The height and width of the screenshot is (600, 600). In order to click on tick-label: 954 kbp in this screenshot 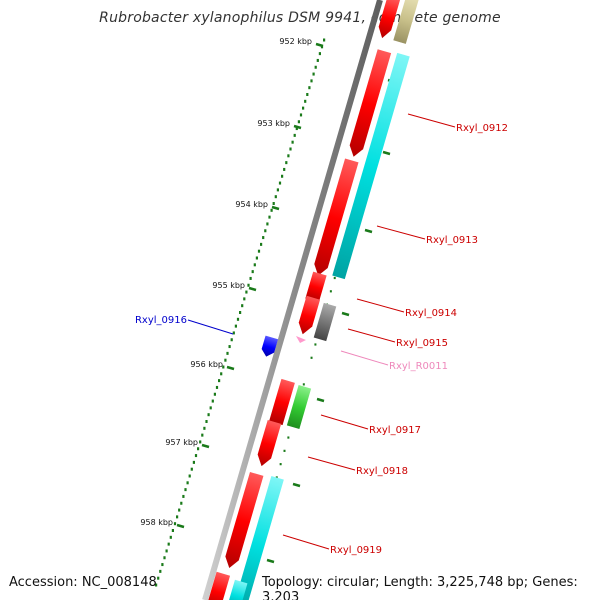, I will do `click(251, 204)`.